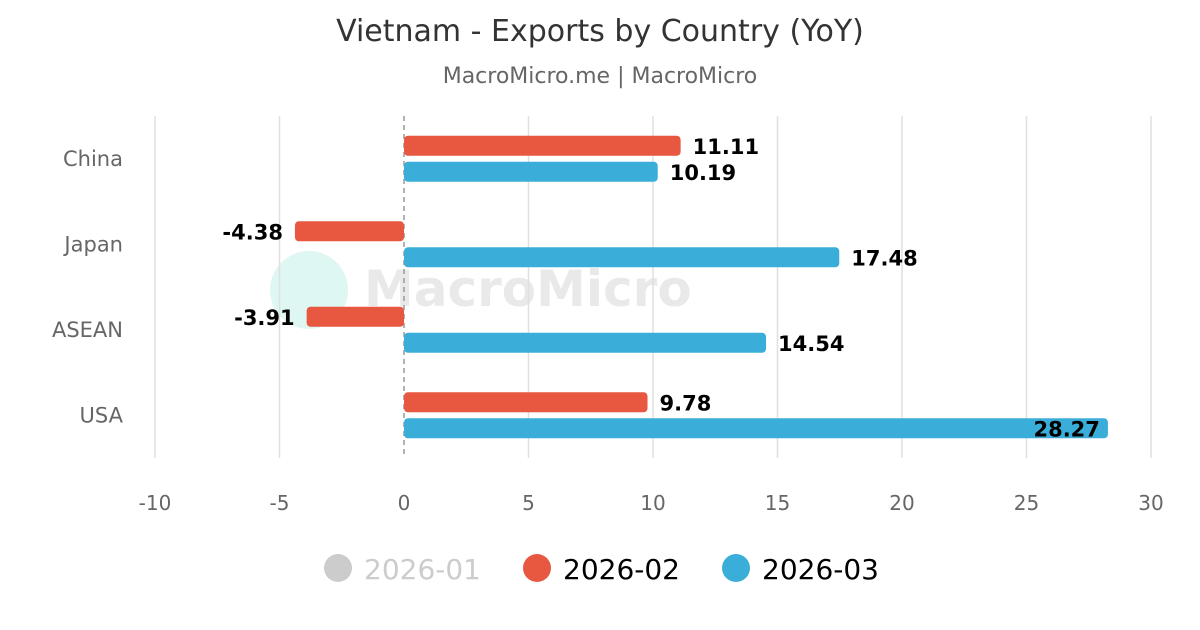 Image resolution: width=1200 pixels, height=630 pixels. I want to click on data-label: -4.38, so click(252, 232).